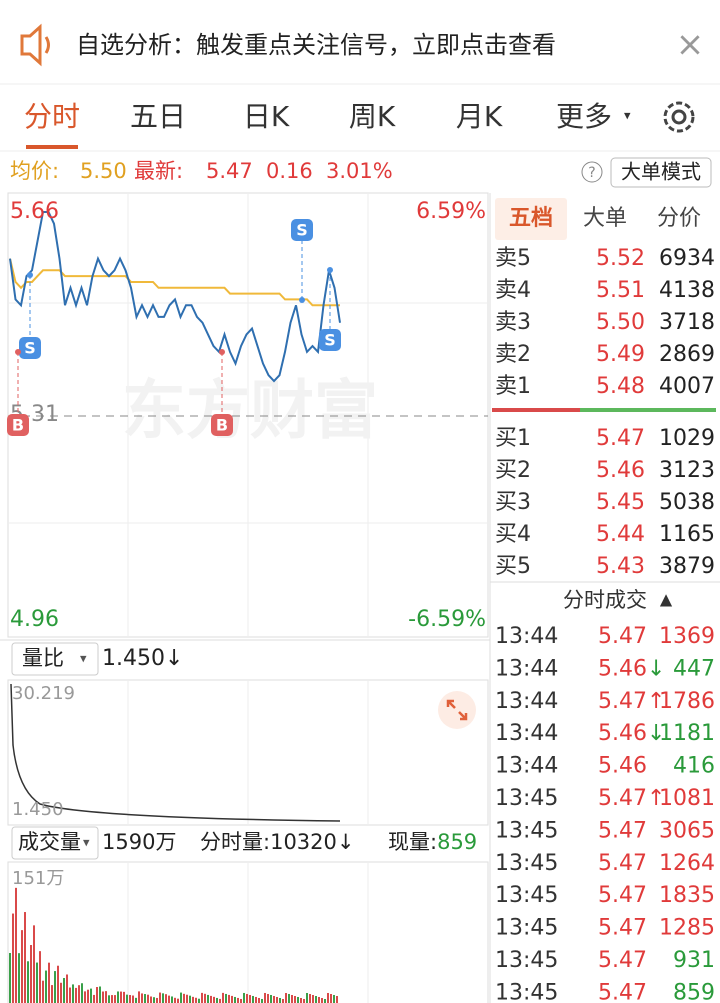  I want to click on banner-text: 自选分析：触发重点关注信号，立即点击查看, so click(316, 45).